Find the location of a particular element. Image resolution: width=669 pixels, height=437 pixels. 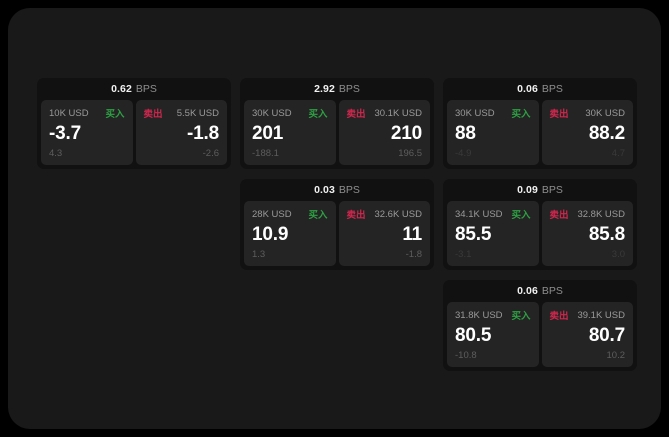

panel-top-row: 10K USD 买入 is located at coordinates (87, 114).